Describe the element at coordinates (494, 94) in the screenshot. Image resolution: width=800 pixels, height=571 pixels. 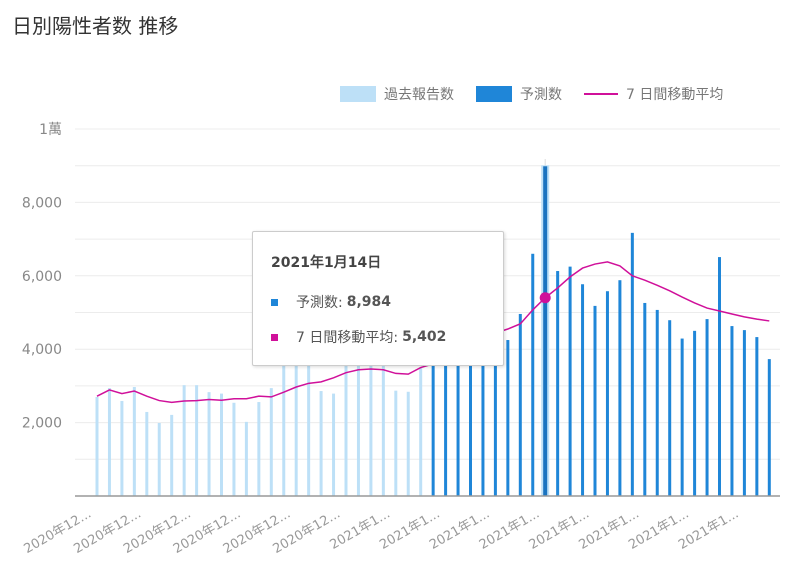
I see `legend-swatch-pred` at that location.